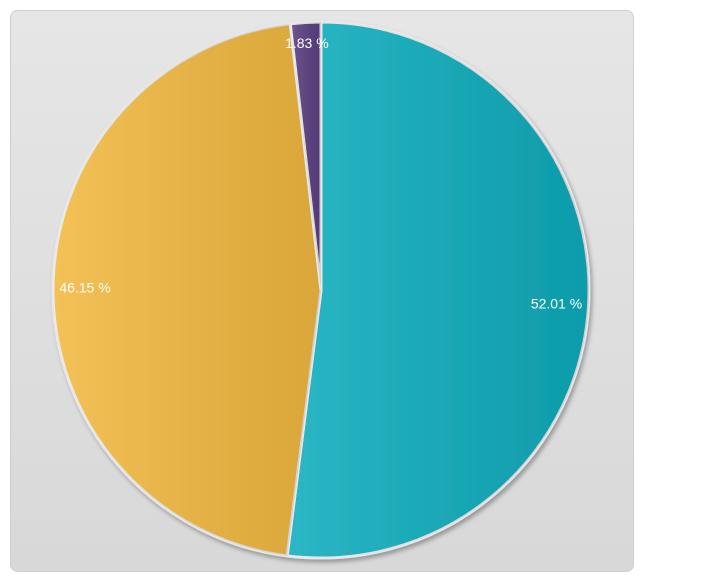 This screenshot has width=720, height=580. Describe the element at coordinates (84, 287) in the screenshot. I see `data-label: 46.15 %` at that location.